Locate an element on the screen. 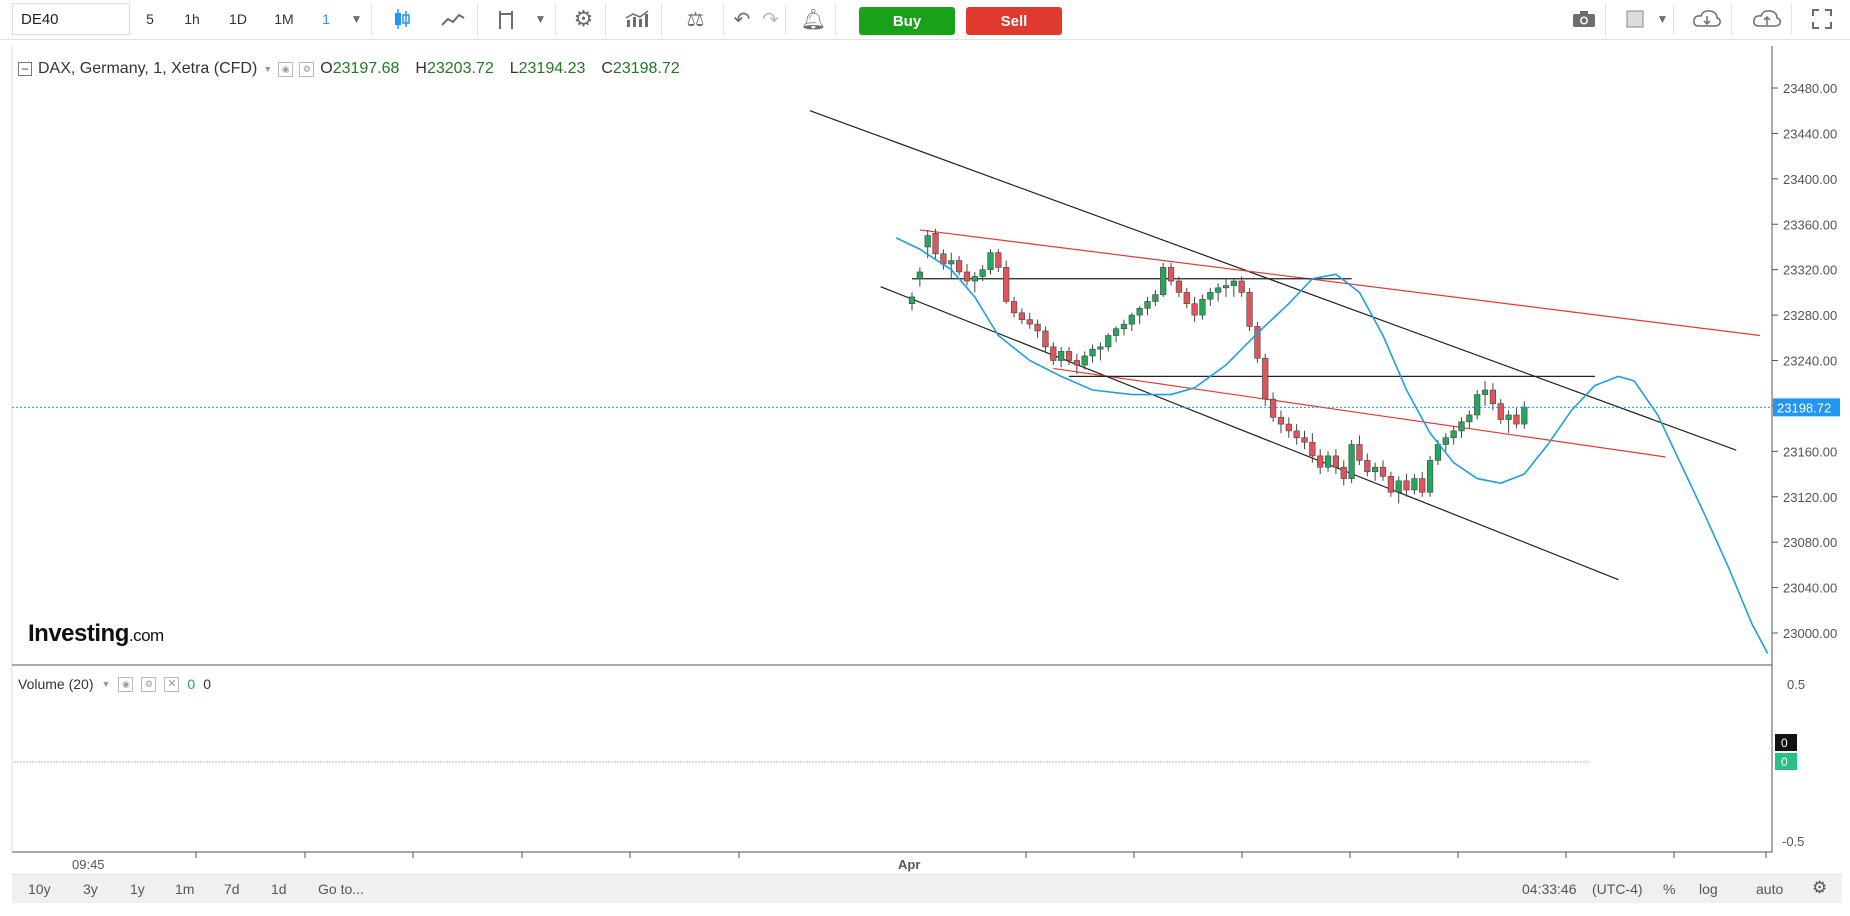  volume-title: Volume (20) is located at coordinates (56, 684).